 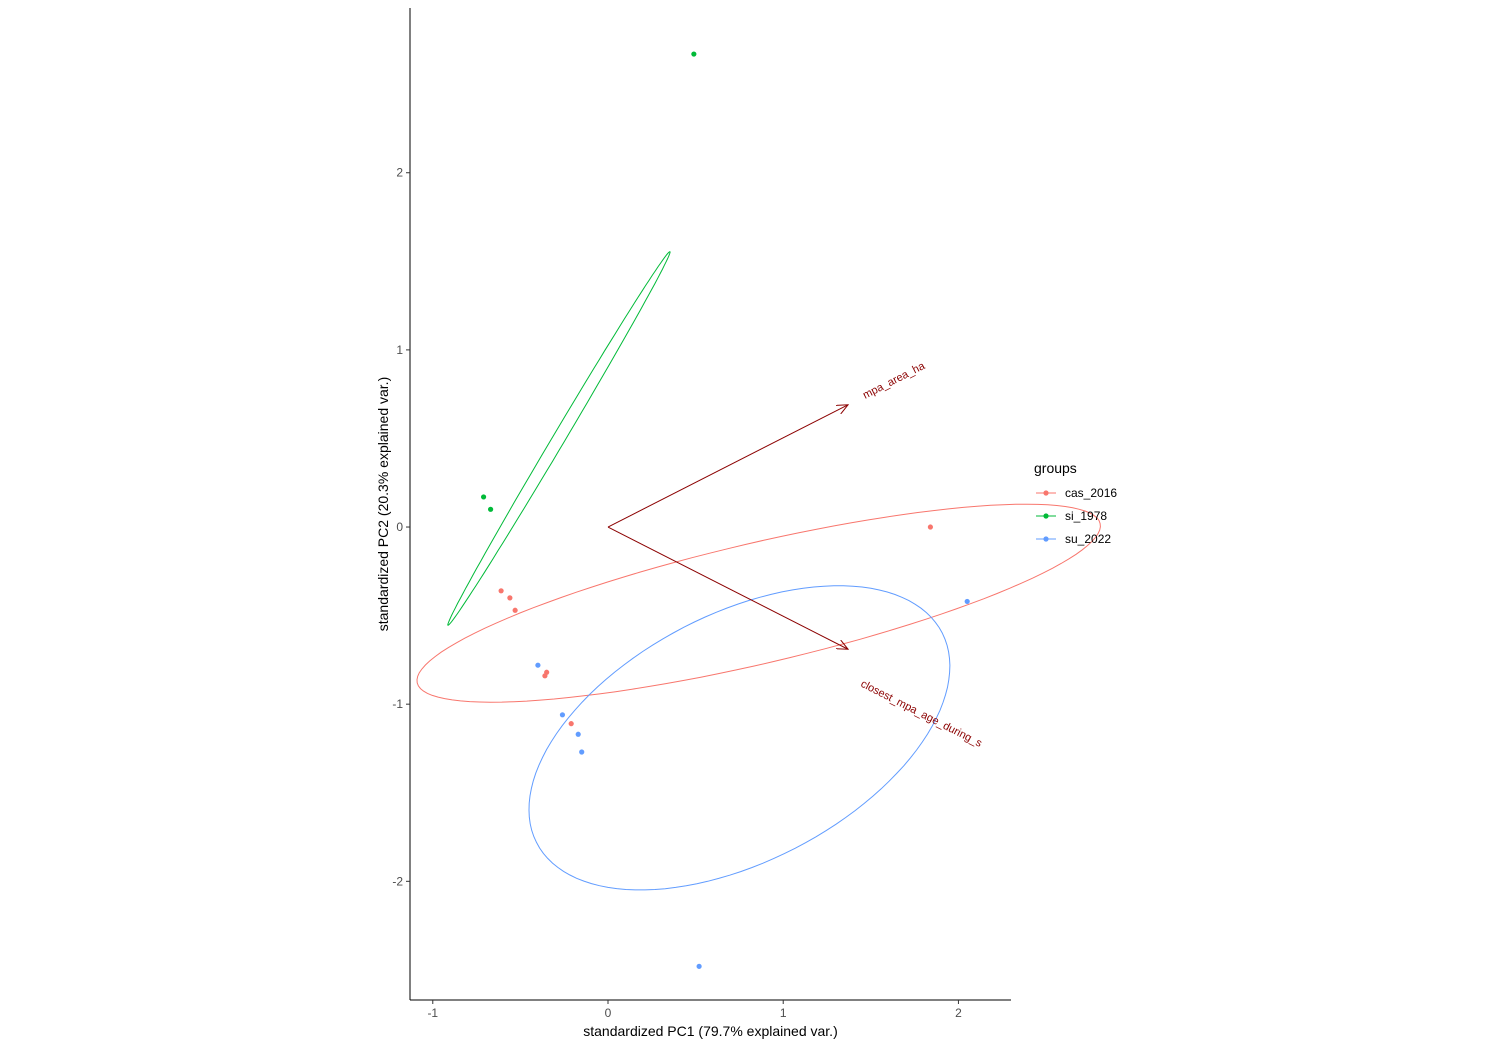 What do you see at coordinates (397, 704) in the screenshot?
I see `y-tick-label: -1` at bounding box center [397, 704].